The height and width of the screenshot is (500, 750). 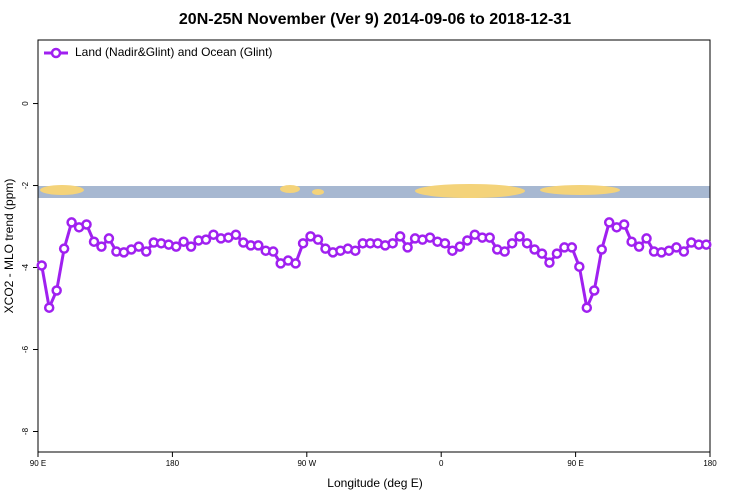 I want to click on x-tick-label: 0, so click(x=441, y=463).